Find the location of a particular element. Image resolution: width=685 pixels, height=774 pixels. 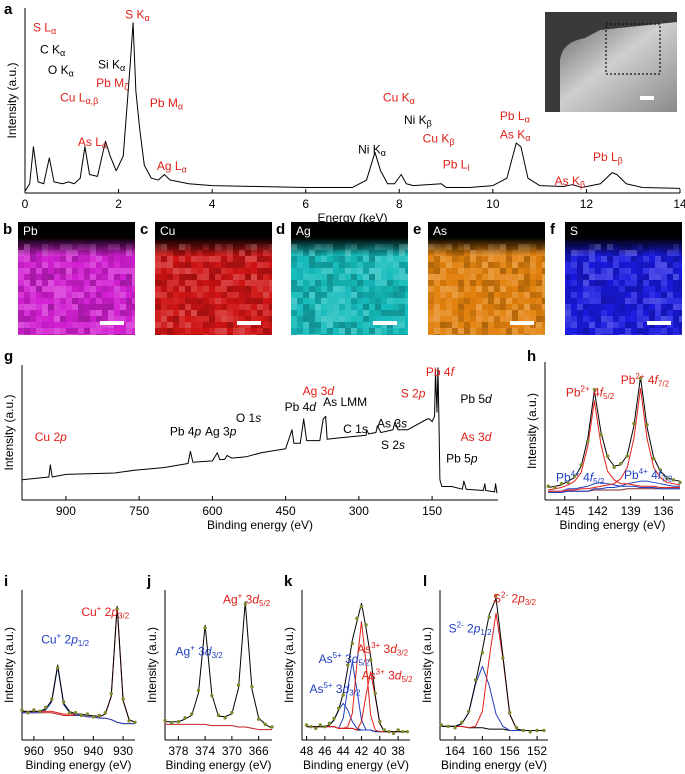

annotation-part: Pb M is located at coordinates (110, 83).